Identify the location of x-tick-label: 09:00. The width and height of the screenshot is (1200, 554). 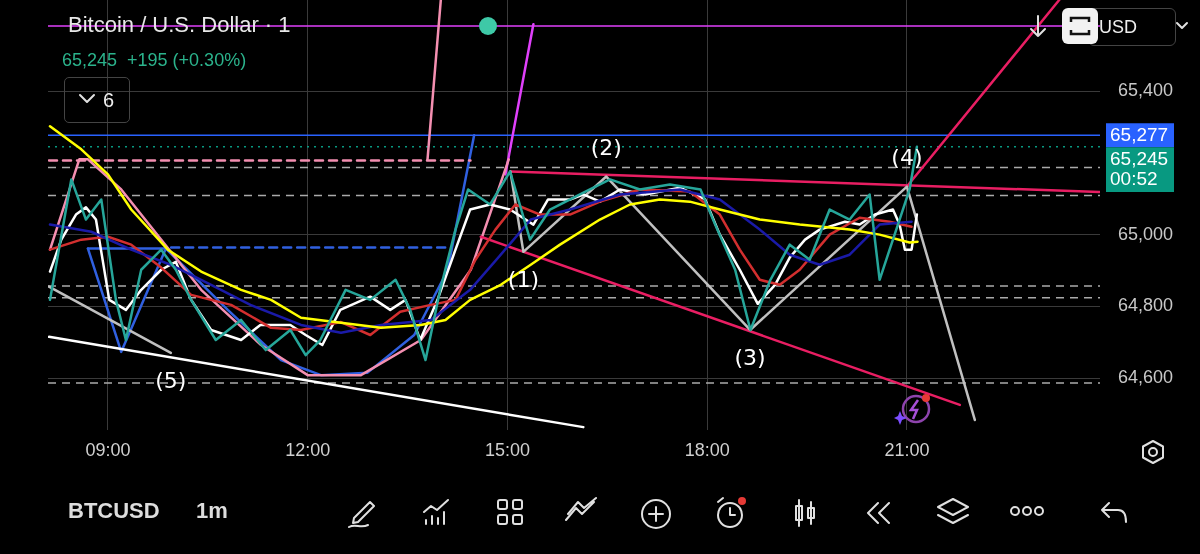
(108, 449).